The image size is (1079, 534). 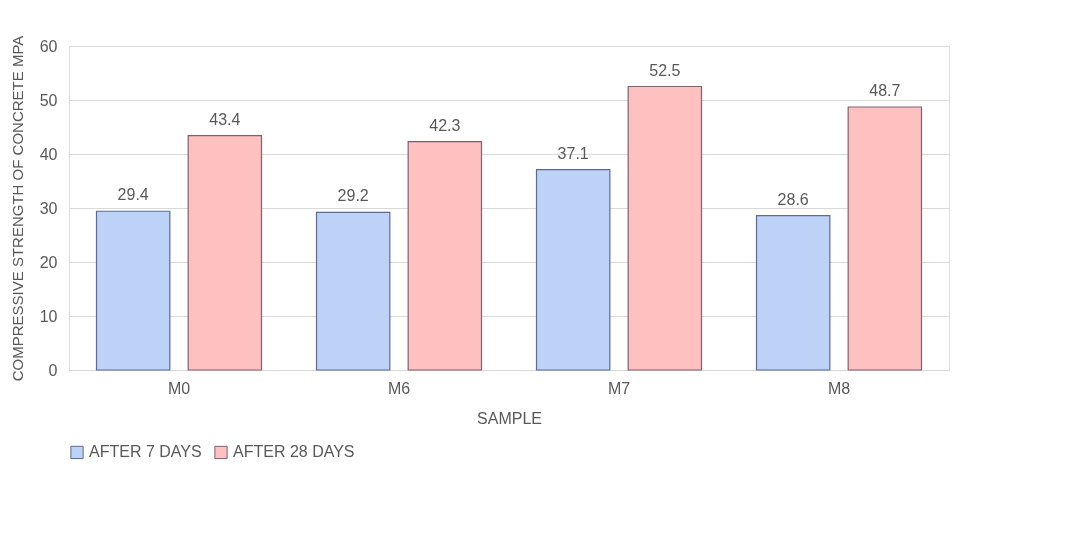 What do you see at coordinates (509, 418) in the screenshot?
I see `x-axis-title: SAMPLE` at bounding box center [509, 418].